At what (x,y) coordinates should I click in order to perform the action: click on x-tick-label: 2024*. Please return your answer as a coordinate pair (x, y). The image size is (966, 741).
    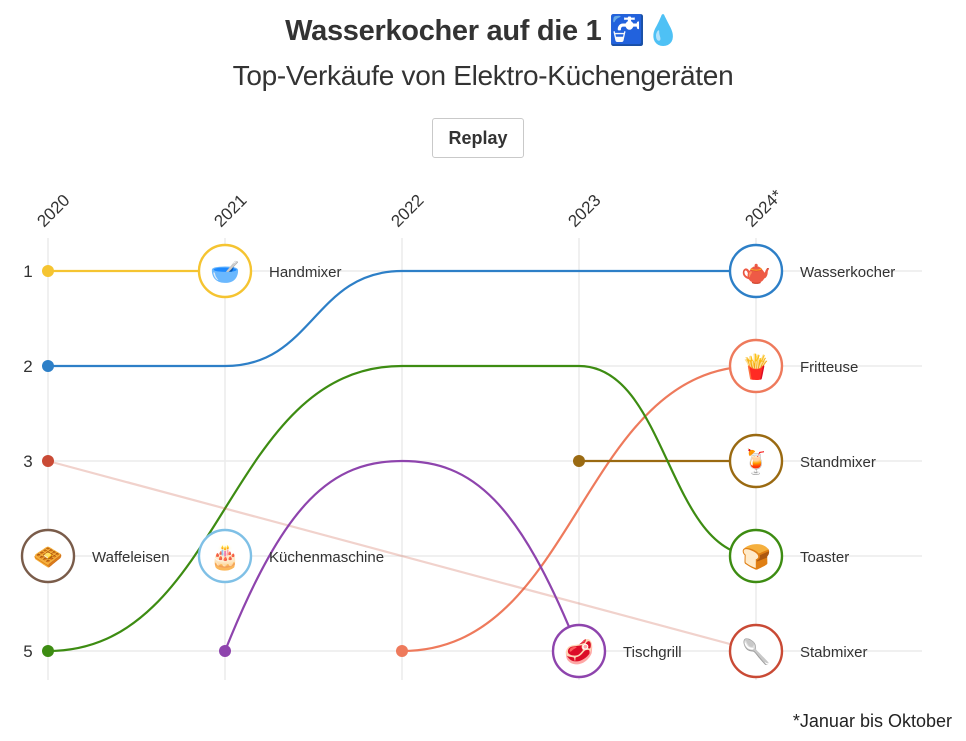
    Looking at the image, I should click on (763, 208).